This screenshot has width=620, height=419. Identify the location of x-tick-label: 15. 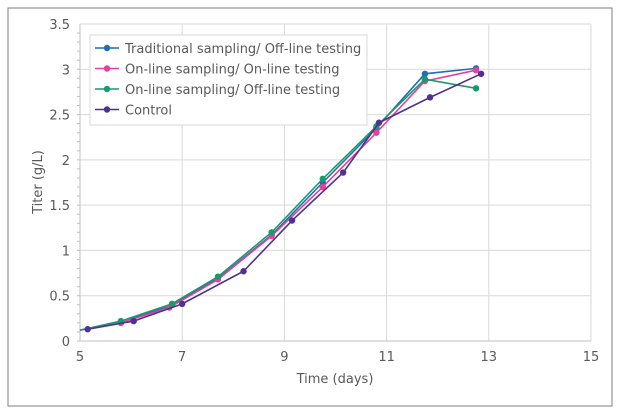
(591, 357).